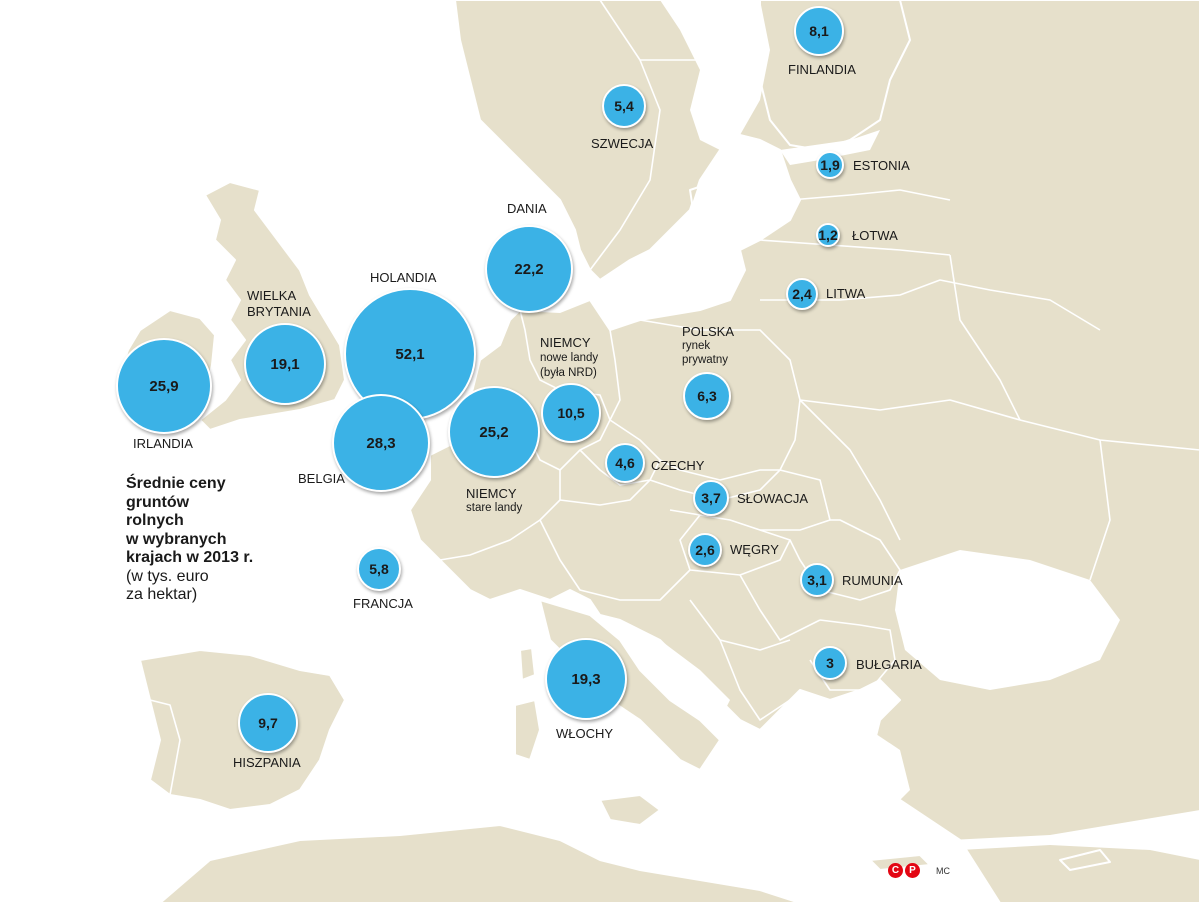 Image resolution: width=1200 pixels, height=903 pixels. Describe the element at coordinates (491, 493) in the screenshot. I see `niemcy-stare-label: NIEMCY` at that location.